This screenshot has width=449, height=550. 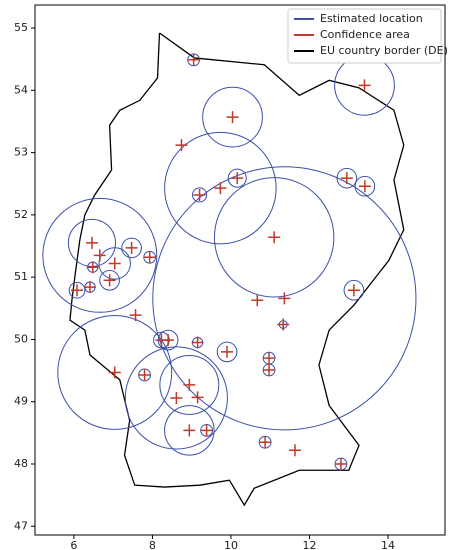 What do you see at coordinates (21, 401) in the screenshot?
I see `y-tick-label: 49` at bounding box center [21, 401].